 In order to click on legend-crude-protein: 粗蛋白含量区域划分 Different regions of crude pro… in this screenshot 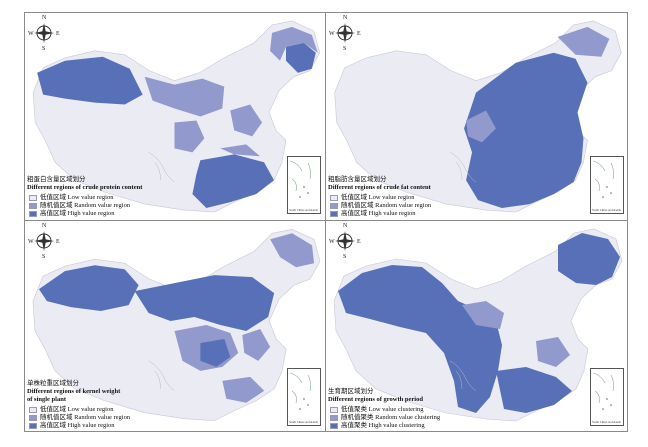, I will do `click(84, 197)`.